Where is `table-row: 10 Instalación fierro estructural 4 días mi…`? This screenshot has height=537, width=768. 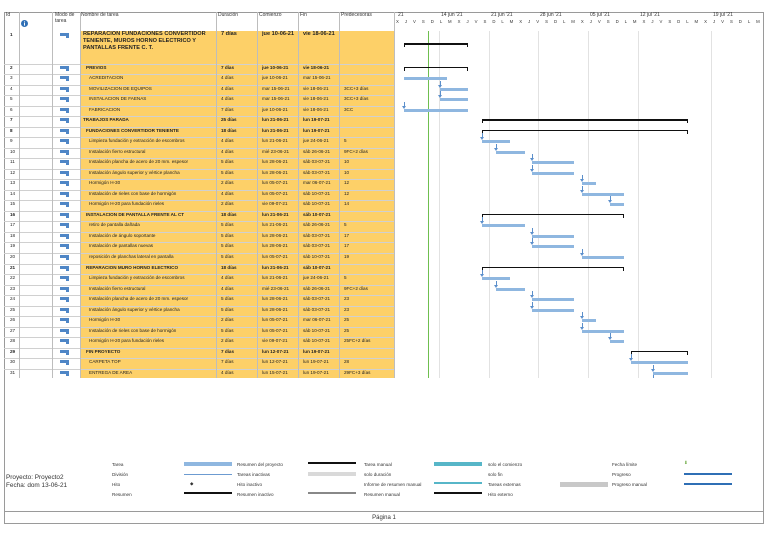
table-row: 10 Instalación fierro estructural 4 días mi… is located at coordinates (384, 152).